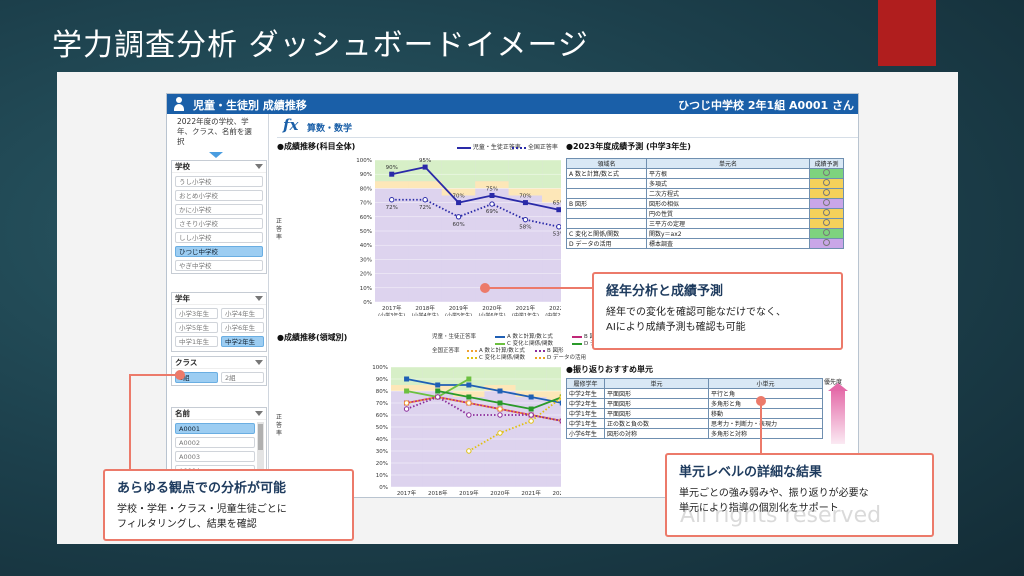 The width and height of the screenshot is (1024, 576). I want to click on school-option: かに小学校, so click(219, 209).